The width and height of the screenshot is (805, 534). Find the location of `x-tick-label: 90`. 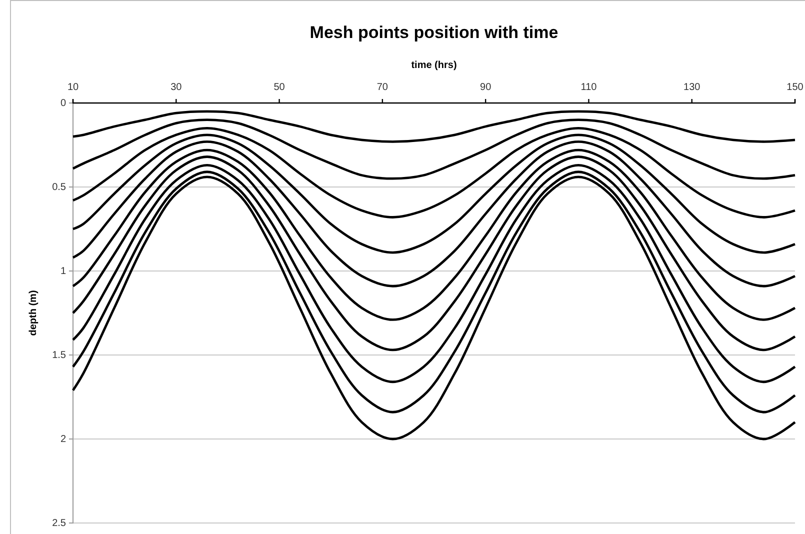

x-tick-label: 90 is located at coordinates (486, 87).